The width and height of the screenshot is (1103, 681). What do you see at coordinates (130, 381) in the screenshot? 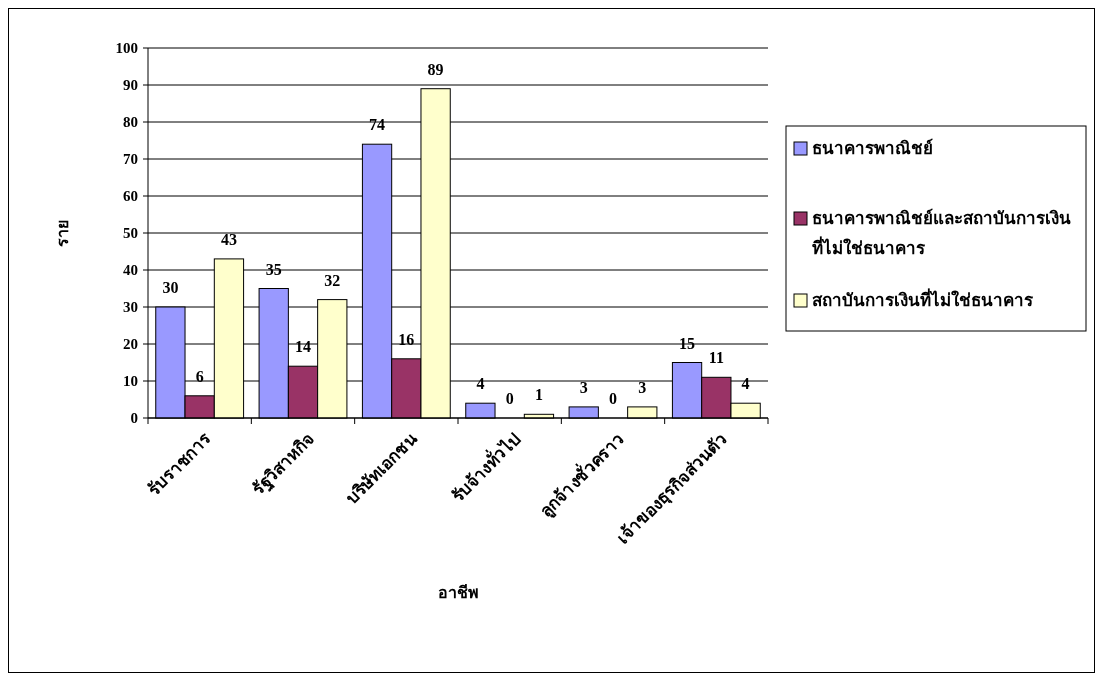
I see `y-tick-label: 10` at bounding box center [130, 381].